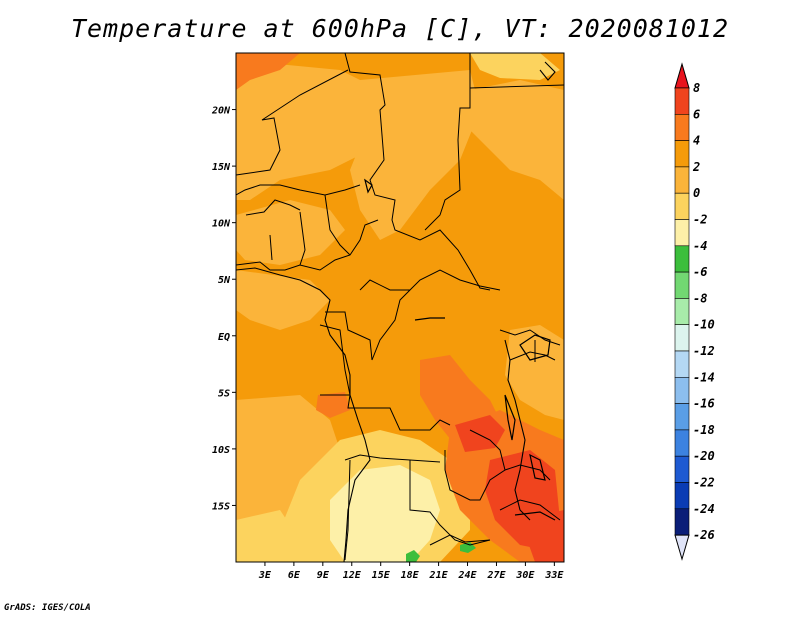  I want to click on latitude-axis: 20N 15N 10N 5N EQ 5S 10S 15S, so click(223, 309).